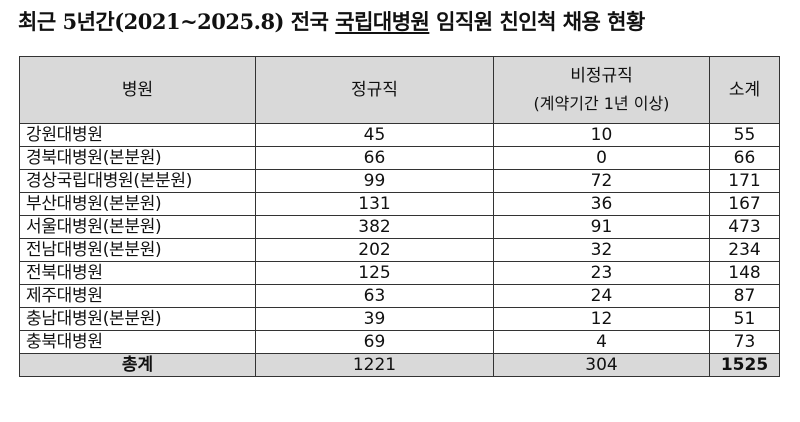 The width and height of the screenshot is (800, 422). What do you see at coordinates (744, 273) in the screenshot?
I see `subtotal-cell: 148` at bounding box center [744, 273].